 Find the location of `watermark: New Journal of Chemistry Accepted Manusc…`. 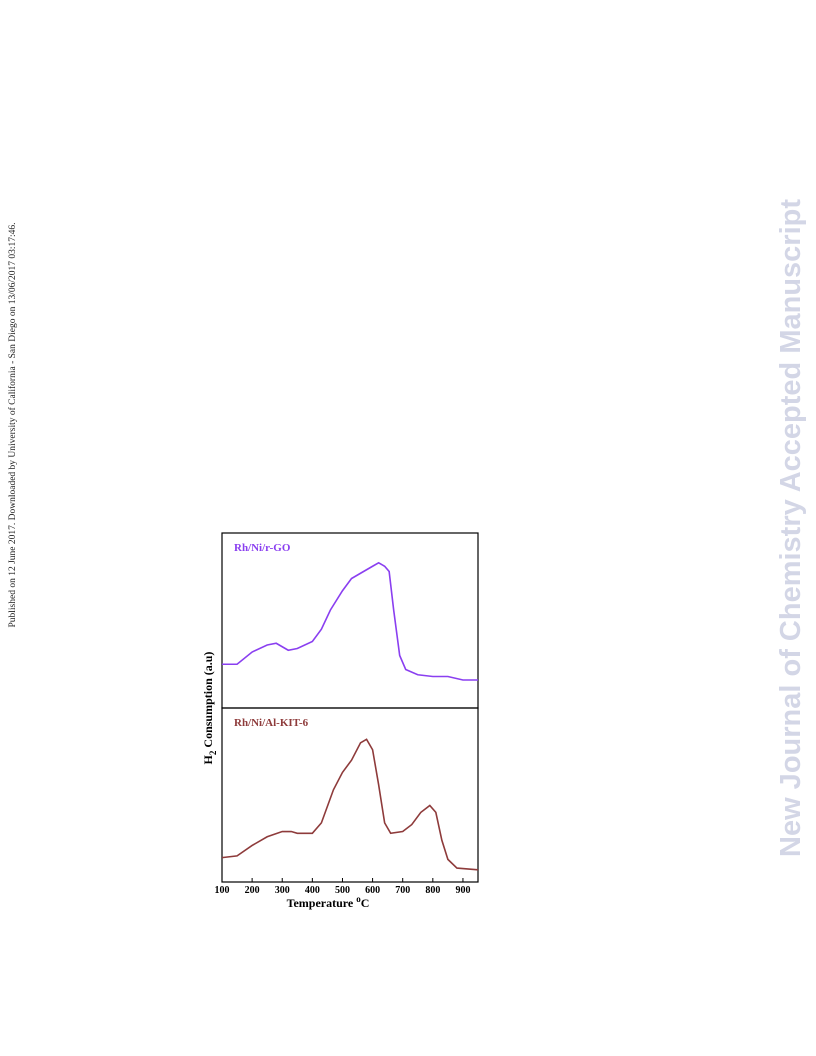

watermark: New Journal of Chemistry Accepted Manusc… is located at coordinates (791, 528).